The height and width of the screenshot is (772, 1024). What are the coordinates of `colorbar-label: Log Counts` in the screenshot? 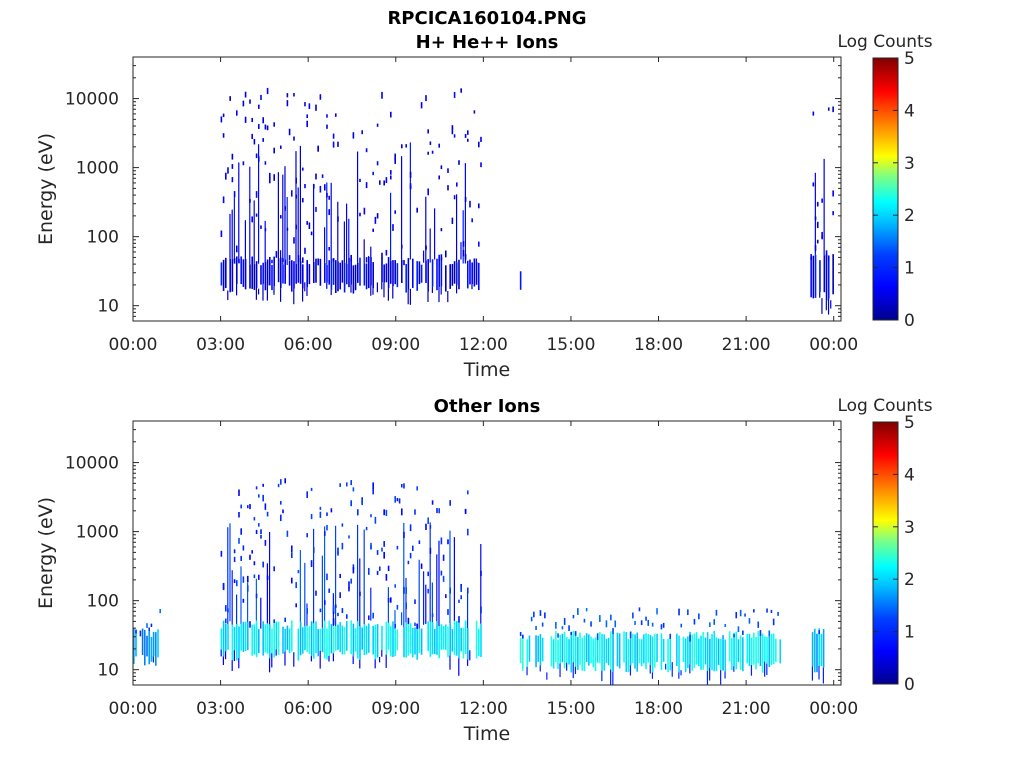 It's located at (884, 42).